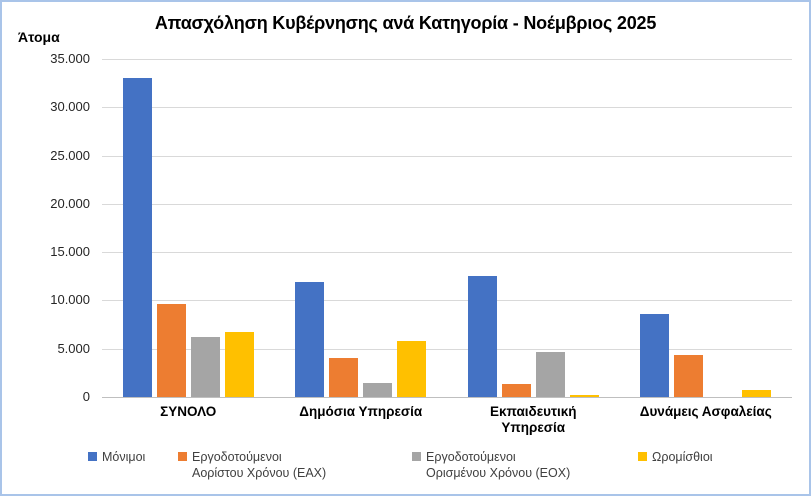 The height and width of the screenshot is (496, 811). Describe the element at coordinates (259, 465) in the screenshot. I see `legend-label: Εργοδοτούμενοι Αορίστου Χρόνου (ΕΑΧ)` at that location.